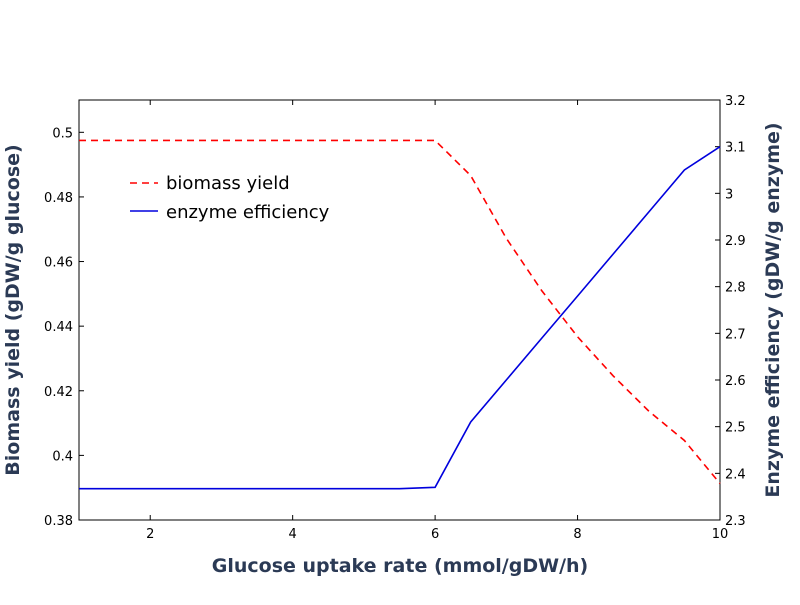 The width and height of the screenshot is (800, 605). I want to click on x-tick-label: 6, so click(435, 534).